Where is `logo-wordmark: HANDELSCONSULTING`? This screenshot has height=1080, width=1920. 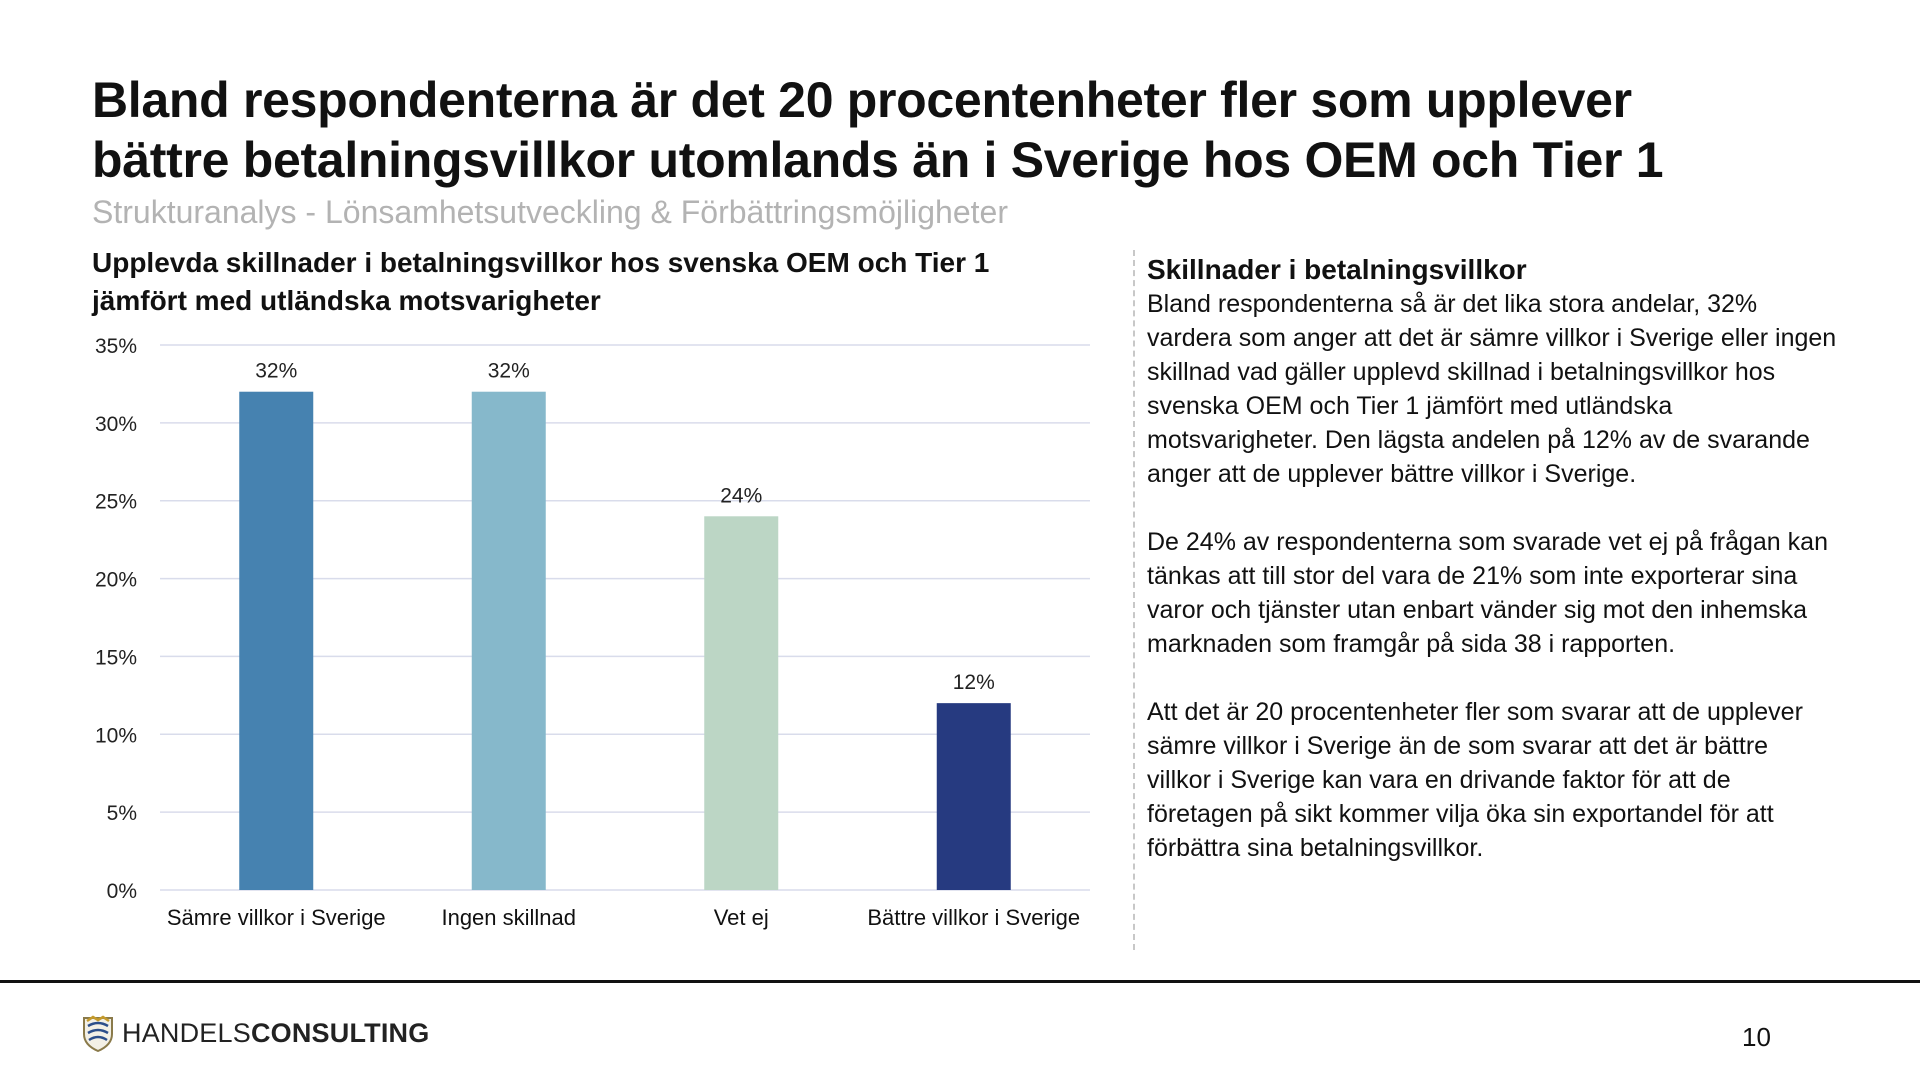
logo-wordmark: HANDELSCONSULTING is located at coordinates (275, 1033).